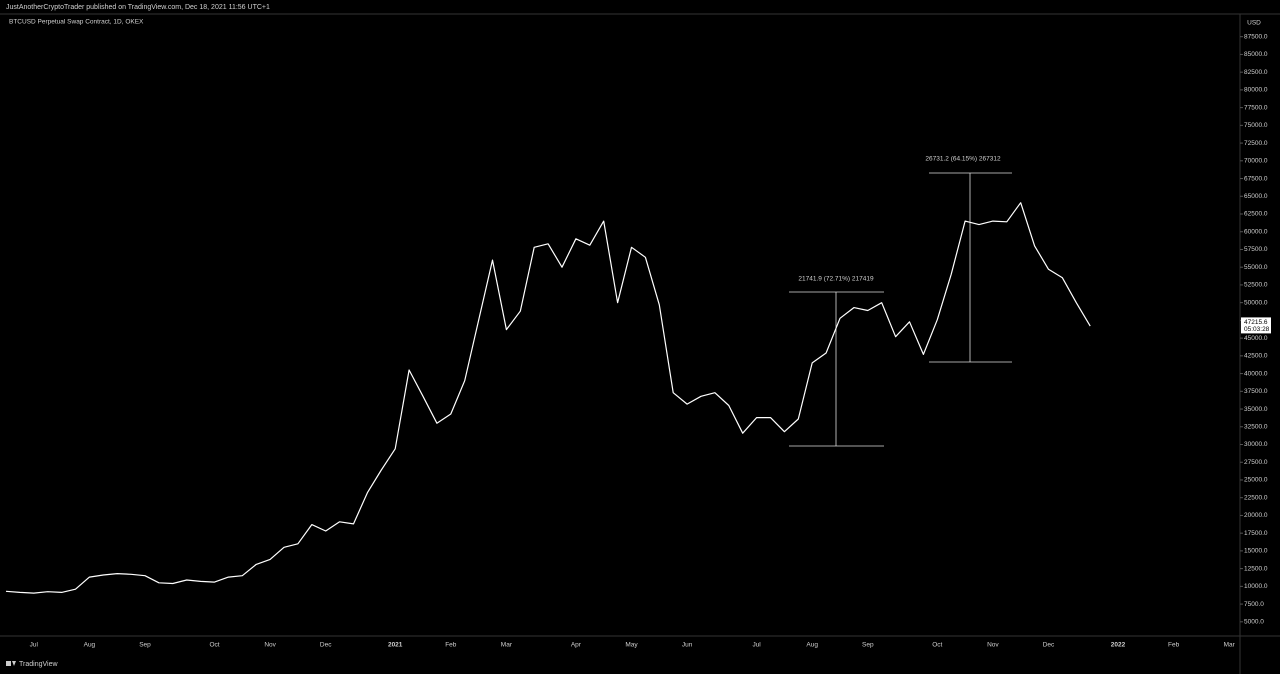  What do you see at coordinates (1256, 444) in the screenshot?
I see `y-tick-label: 30000.0` at bounding box center [1256, 444].